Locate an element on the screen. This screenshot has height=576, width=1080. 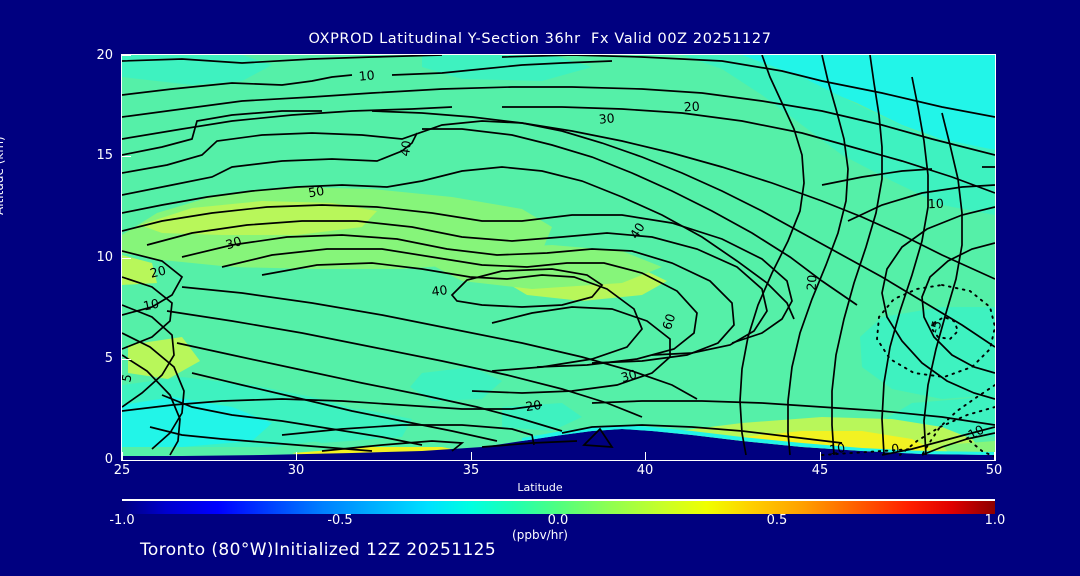
terrain-mask is located at coordinates (558, 444).